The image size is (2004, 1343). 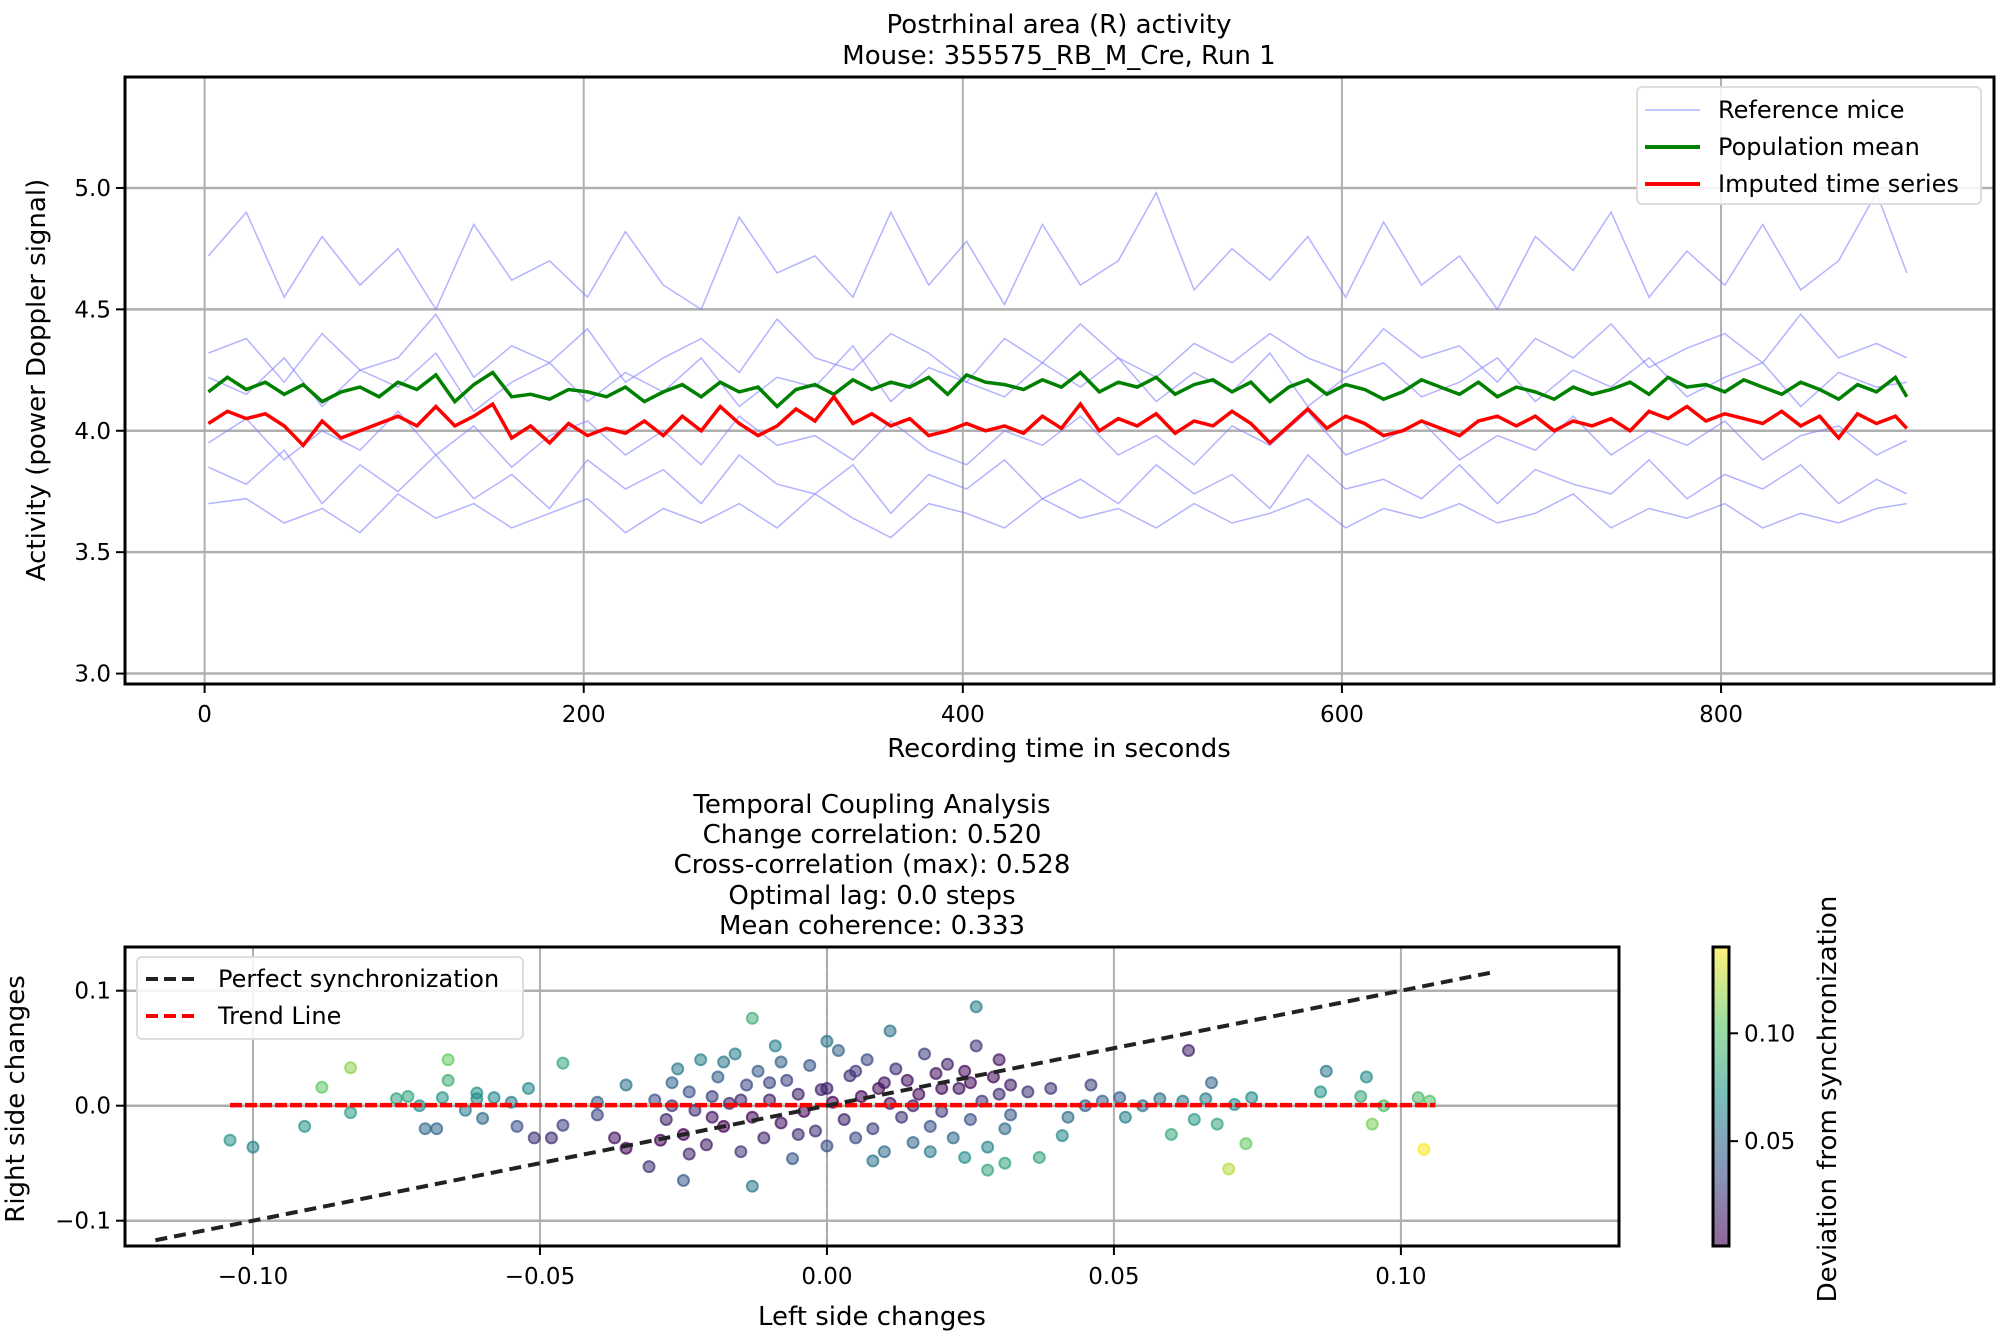 What do you see at coordinates (1721, 715) in the screenshot?
I see `x-tick-label: 800` at bounding box center [1721, 715].